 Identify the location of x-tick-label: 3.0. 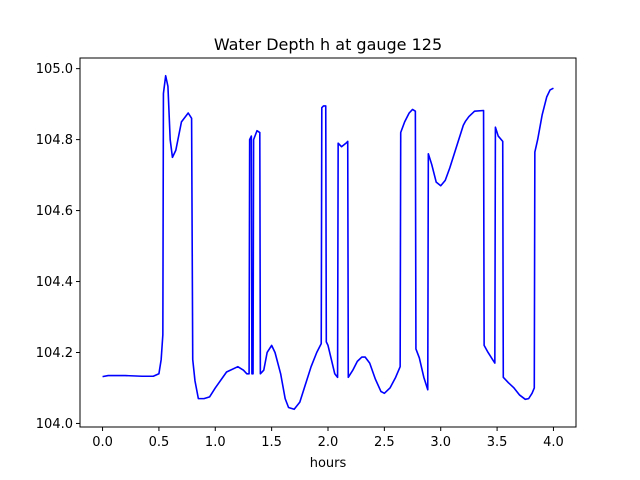
(440, 442).